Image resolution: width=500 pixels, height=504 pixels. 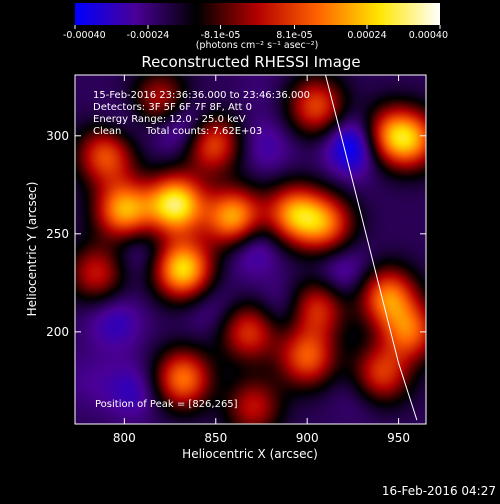 I want to click on annotation-time-range: 15-Feb-2016 23:36:36.000 to 23:46:36.000, so click(x=201, y=95).